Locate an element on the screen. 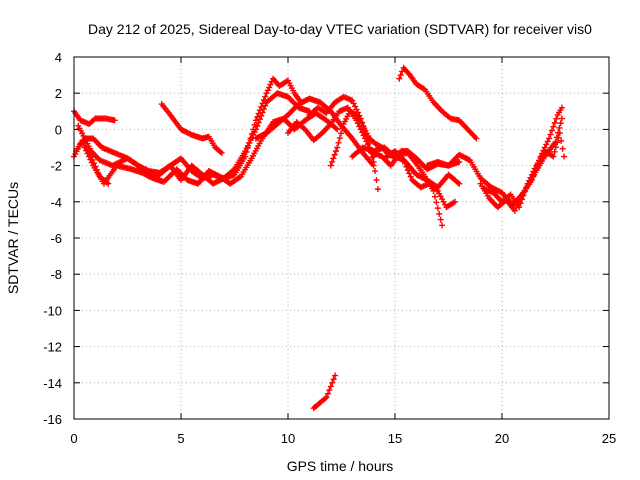  y-tick-label: -14 is located at coordinates (52, 383).